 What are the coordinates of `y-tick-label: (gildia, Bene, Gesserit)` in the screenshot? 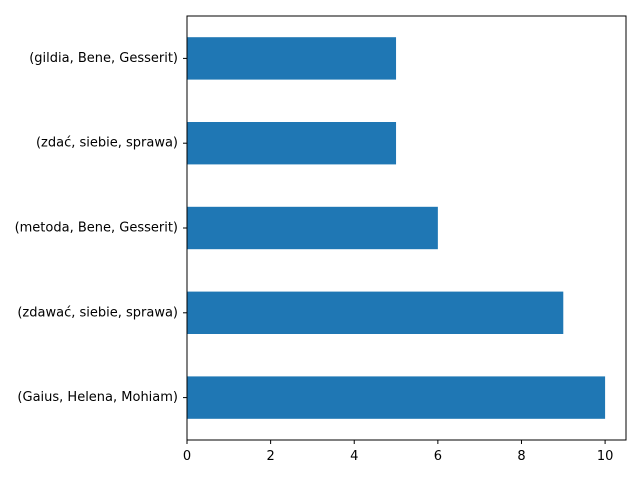 It's located at (103, 58).